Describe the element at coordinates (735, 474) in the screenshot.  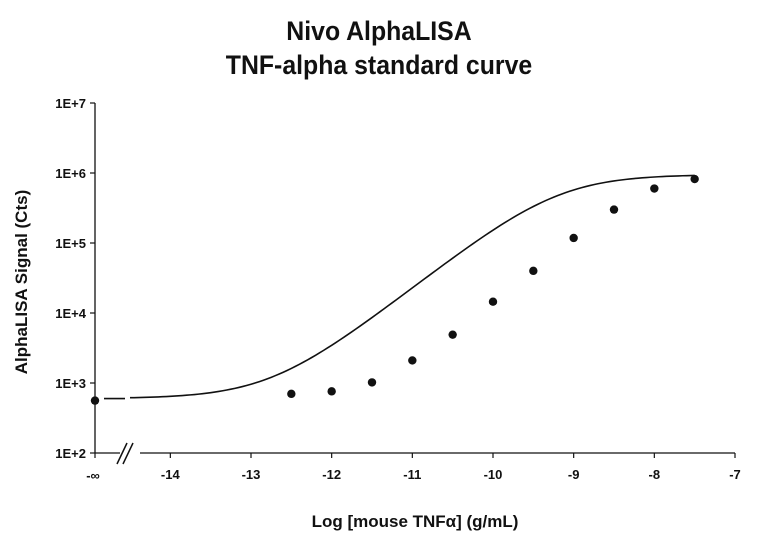
I see `x-tick-label: -7` at that location.